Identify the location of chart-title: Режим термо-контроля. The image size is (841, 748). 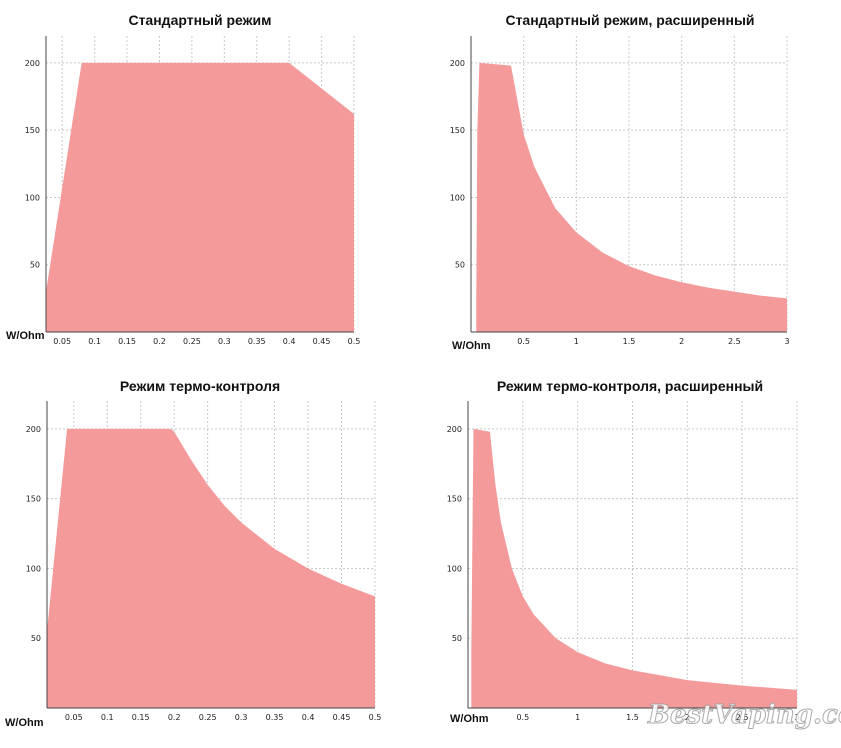
(200, 386).